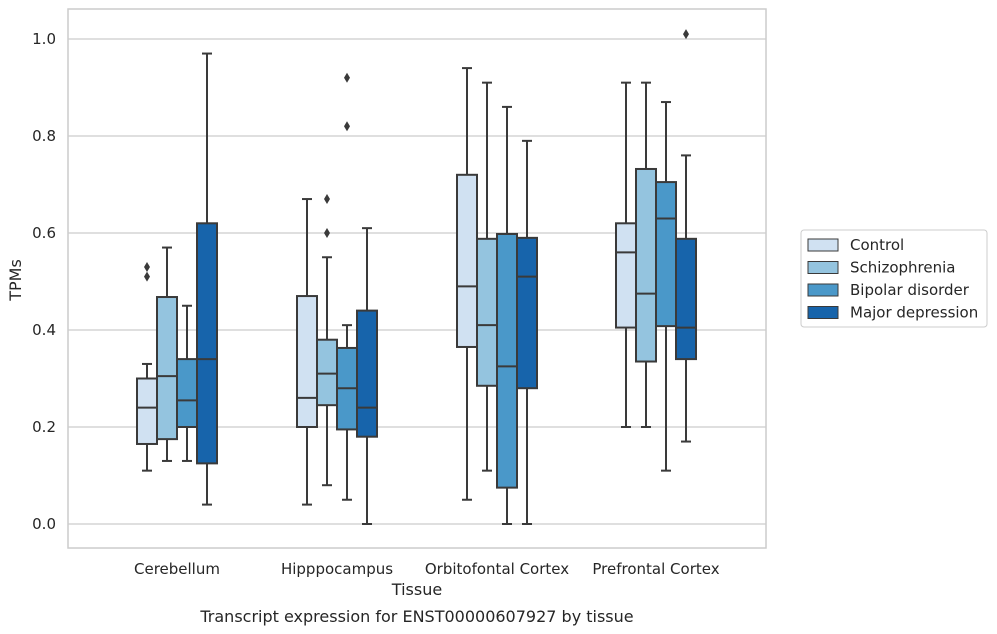 The width and height of the screenshot is (997, 634). I want to click on y-tick-label: 0.6, so click(44, 233).